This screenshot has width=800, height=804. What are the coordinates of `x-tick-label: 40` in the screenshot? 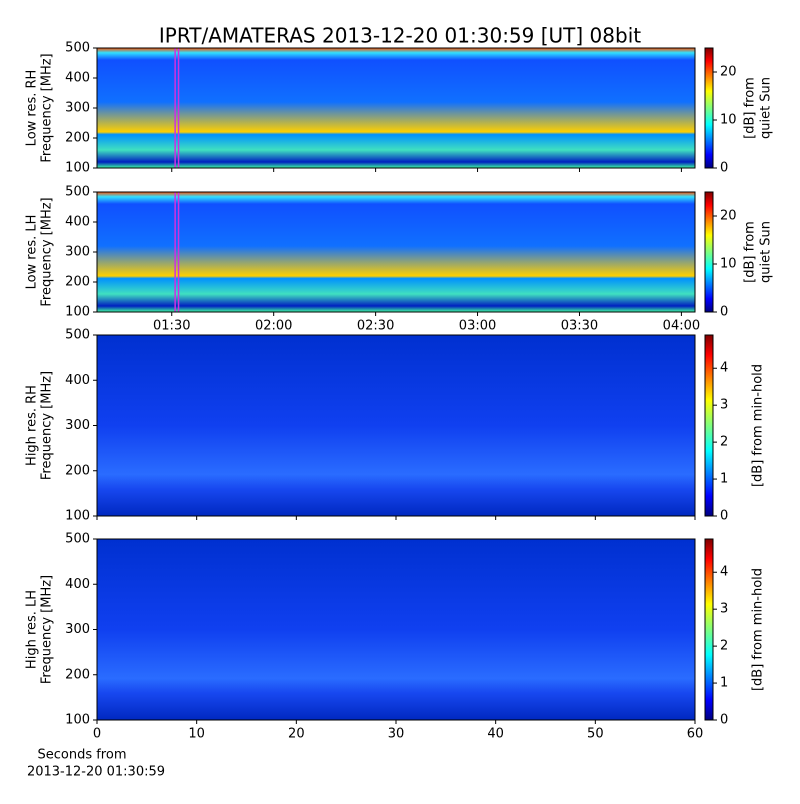 It's located at (495, 734).